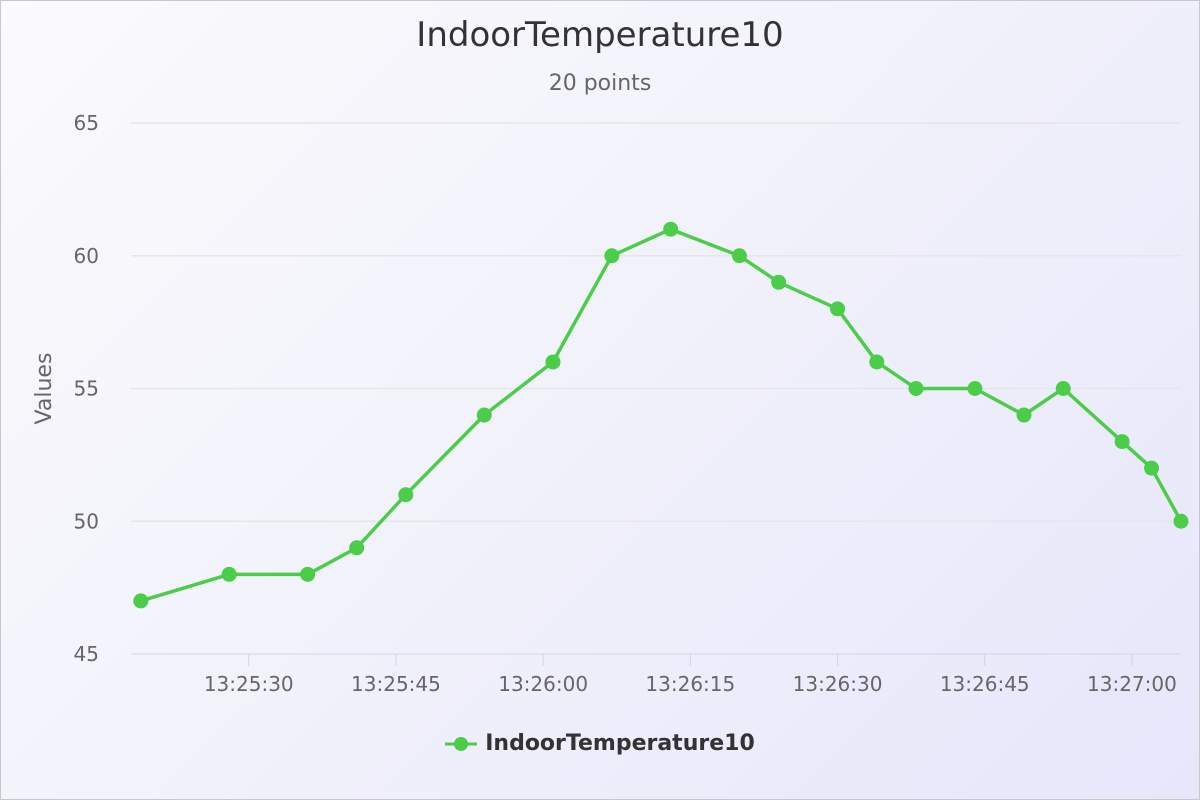  I want to click on x-tick-label: 13:26:00, so click(543, 684).